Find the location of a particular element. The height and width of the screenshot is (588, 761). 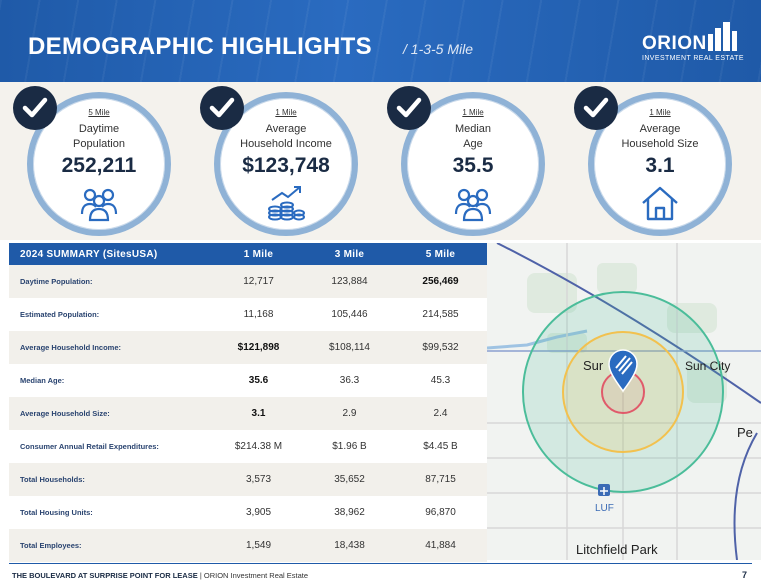

highlight-label-line2: Population is located at coordinates (99, 144).